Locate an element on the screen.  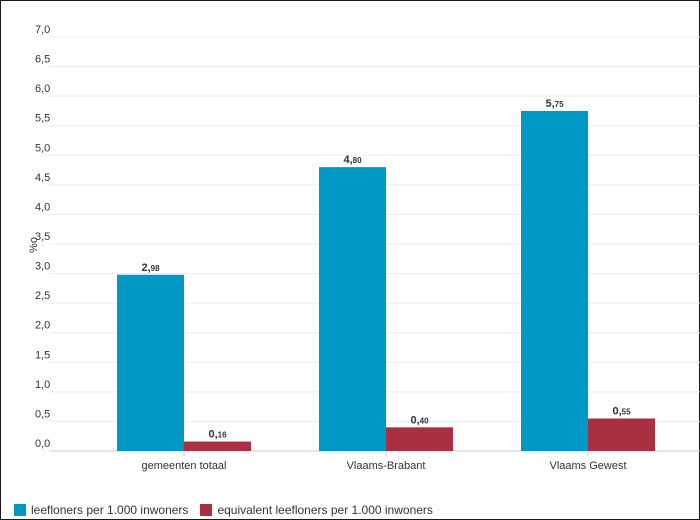
y-tick-label: 6,5 is located at coordinates (42, 60).